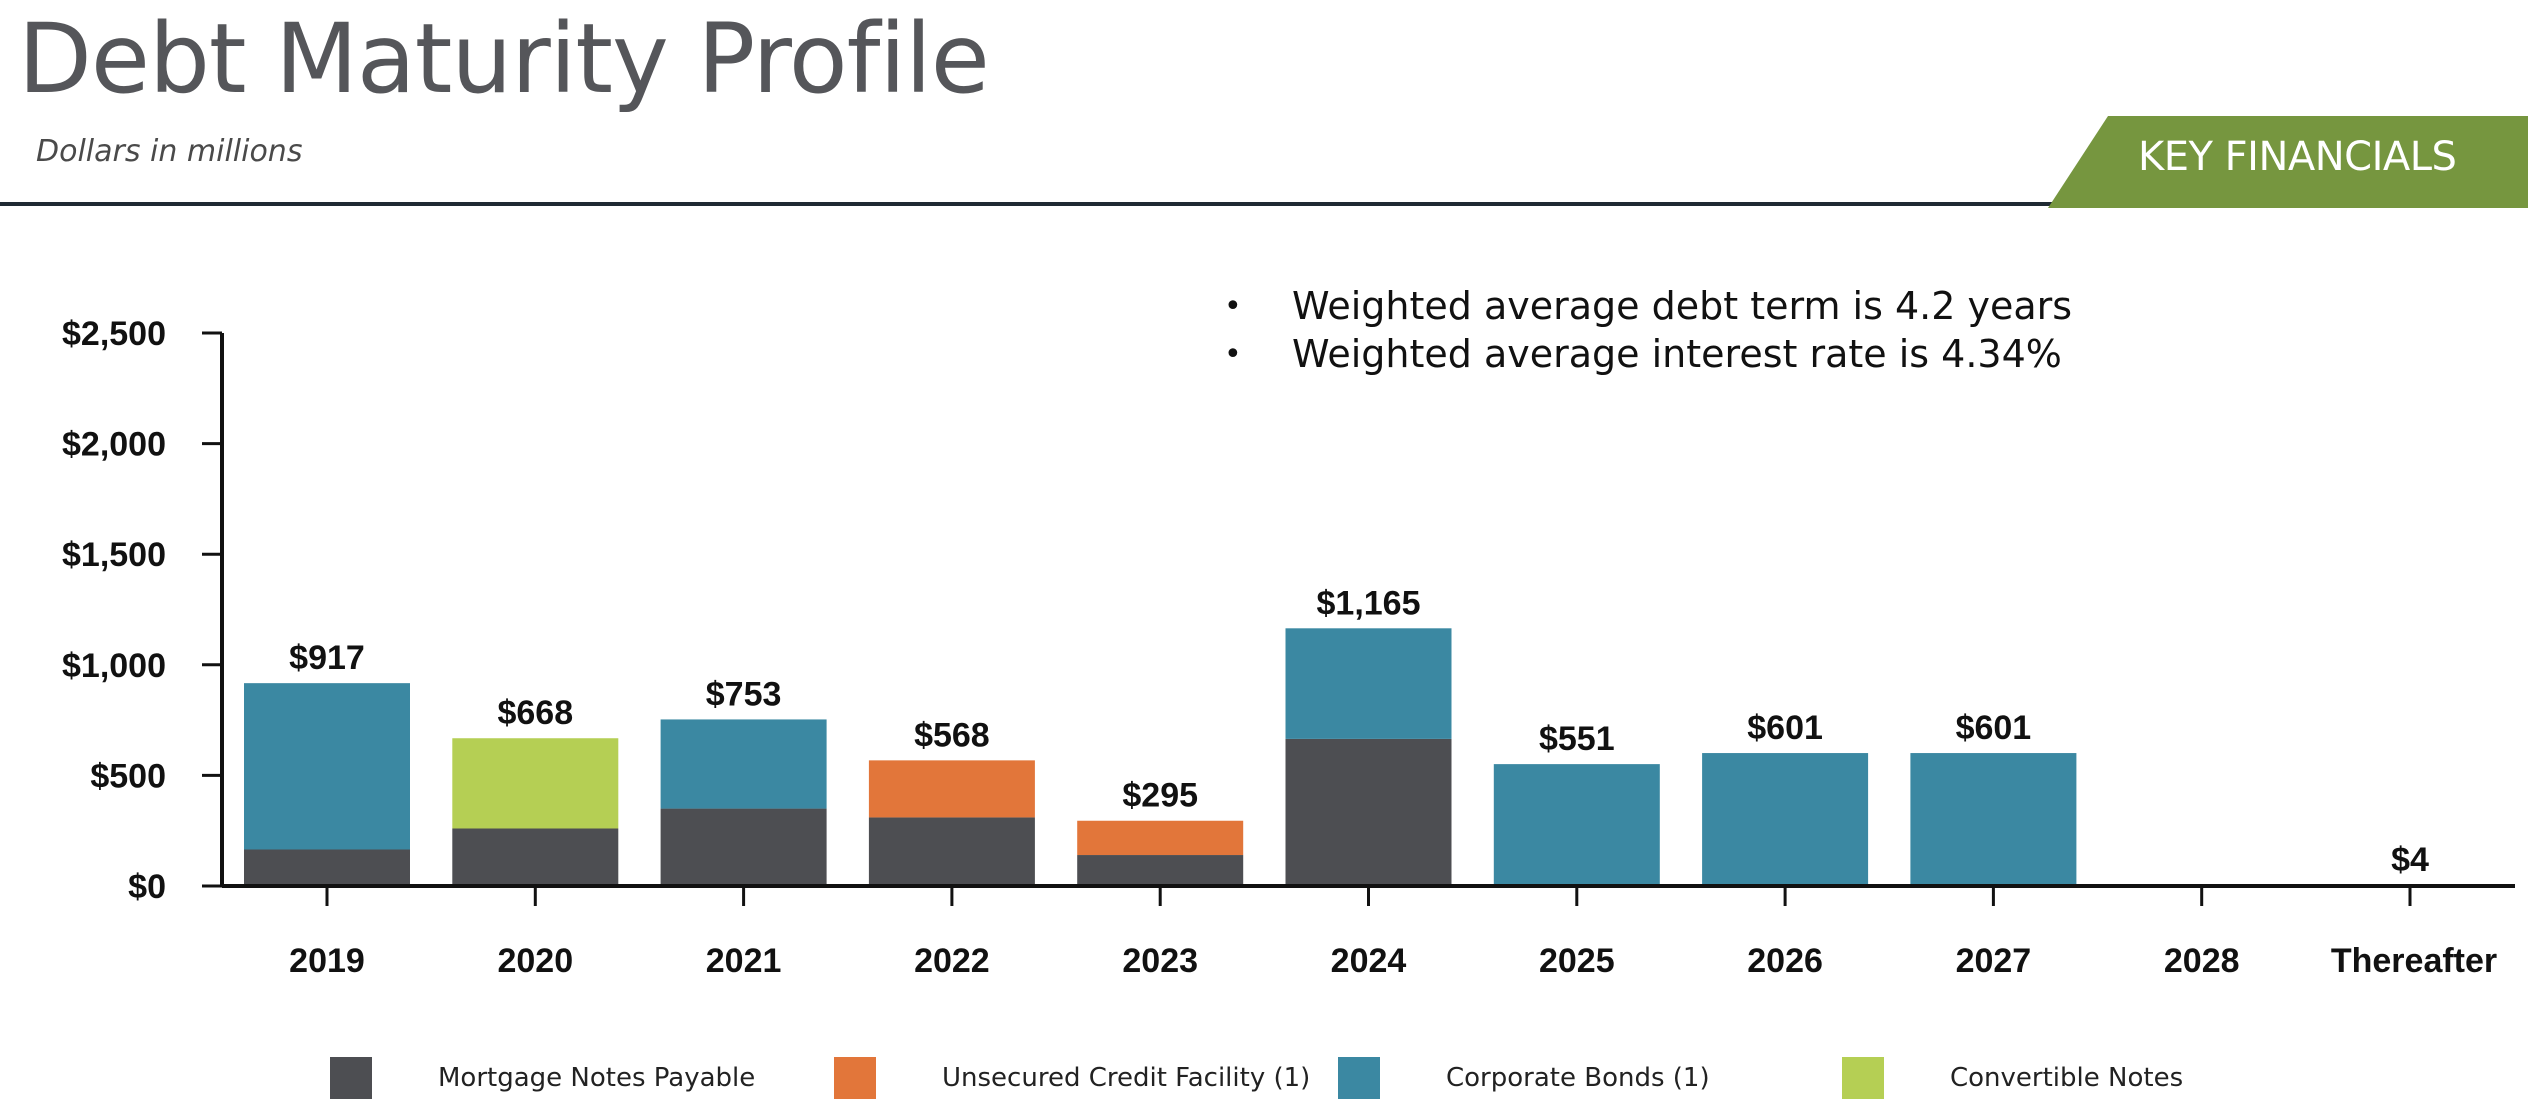 This screenshot has width=2528, height=1116. What do you see at coordinates (114, 666) in the screenshot?
I see `y-tick-label: $1,000` at bounding box center [114, 666].